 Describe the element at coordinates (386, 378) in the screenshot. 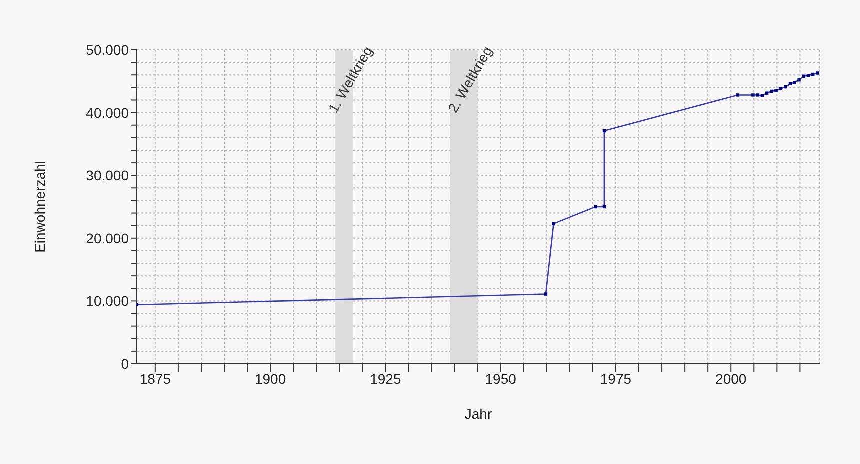

I see `x-tick-label: 1925` at that location.